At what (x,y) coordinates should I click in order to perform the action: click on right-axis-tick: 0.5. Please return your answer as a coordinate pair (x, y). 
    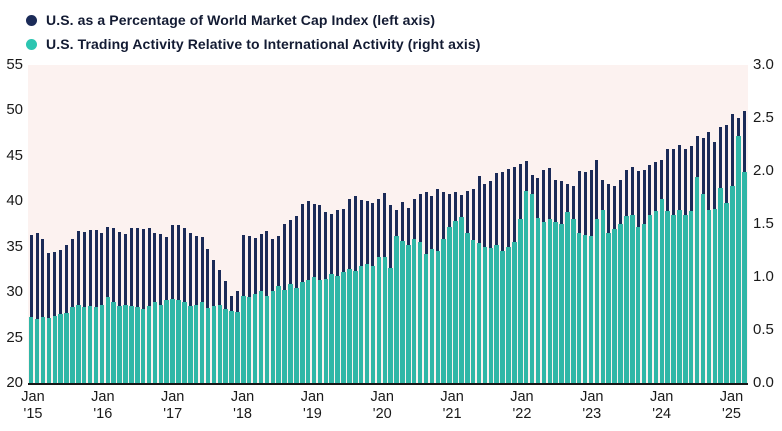
    Looking at the image, I should click on (763, 329).